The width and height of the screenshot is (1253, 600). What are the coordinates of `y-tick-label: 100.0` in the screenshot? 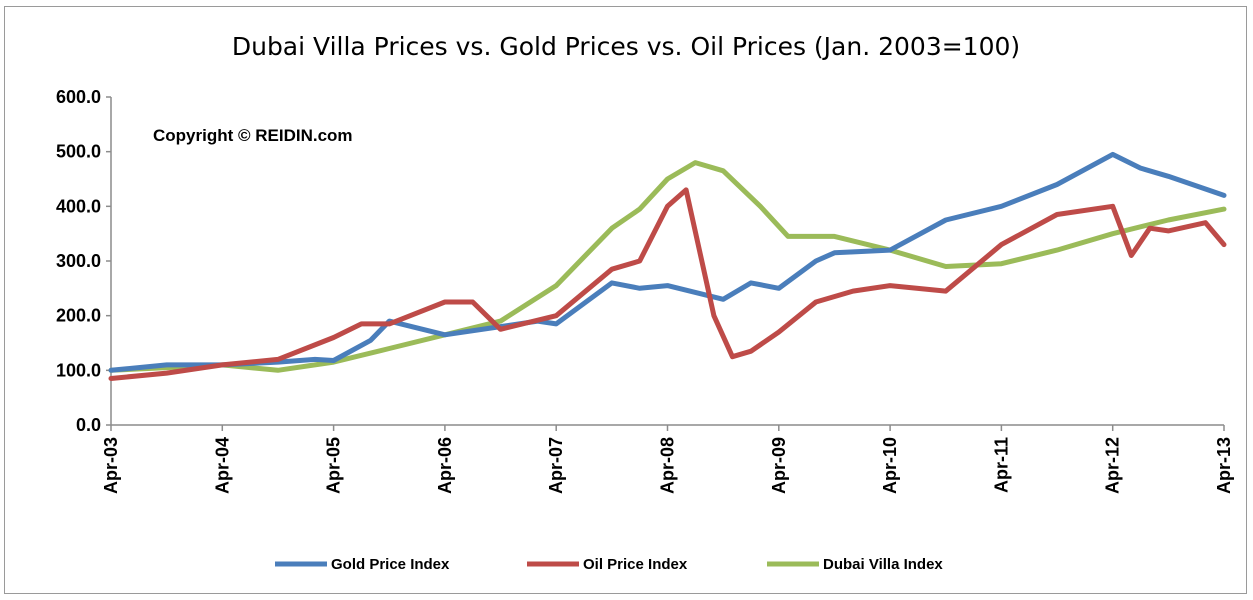 It's located at (78, 370).